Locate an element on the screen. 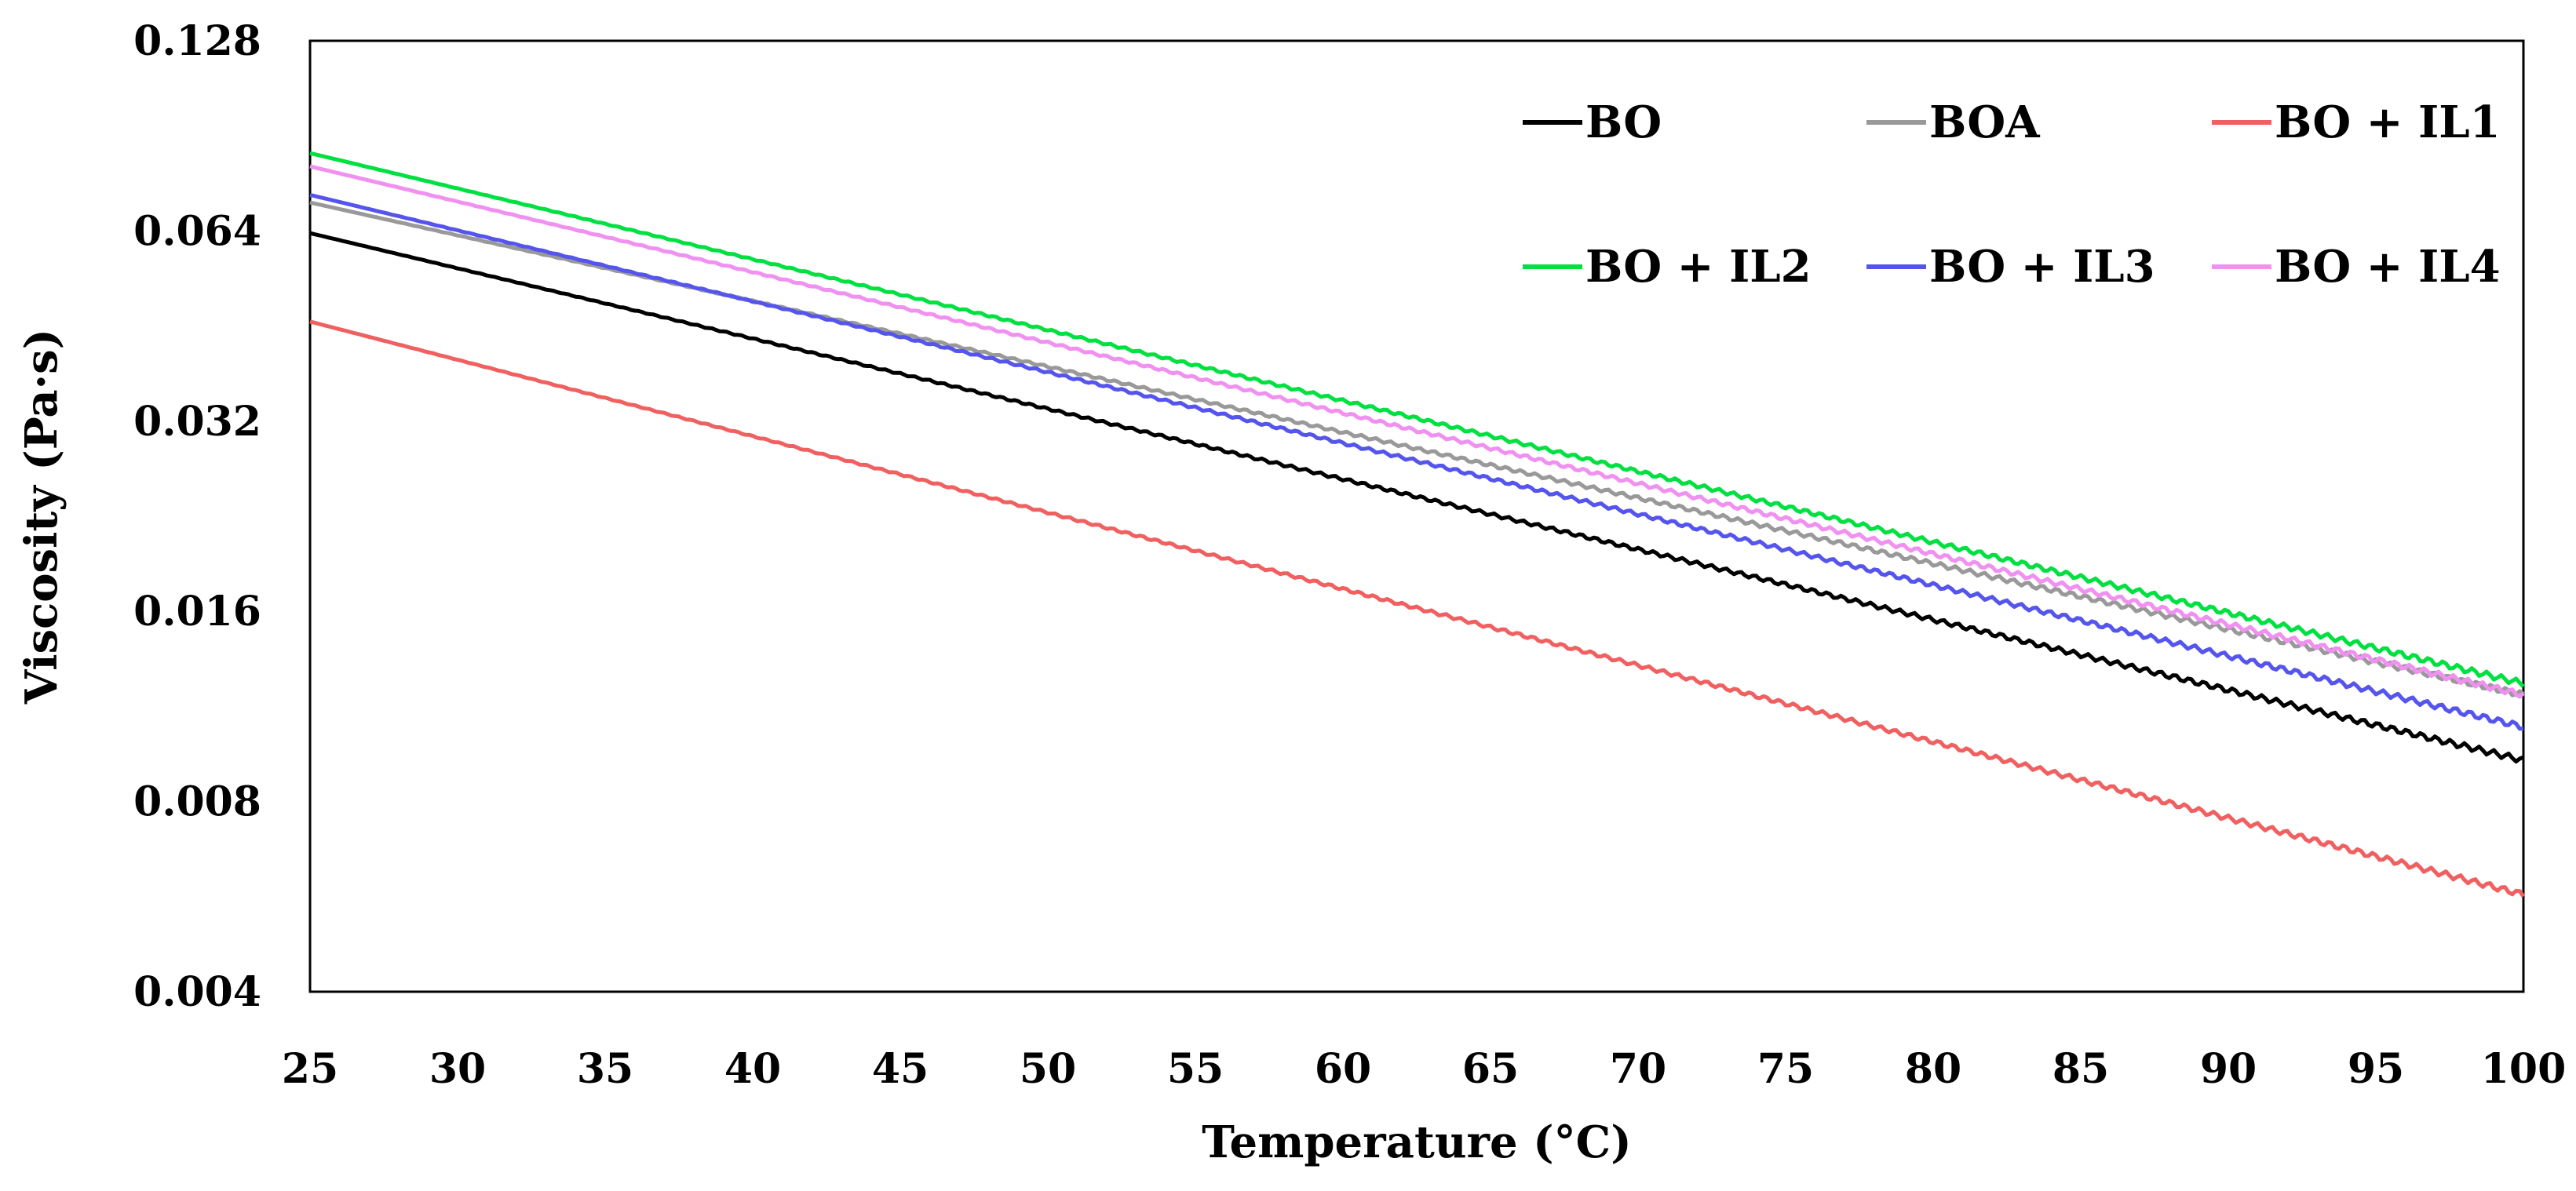 The height and width of the screenshot is (1191, 2576). x-tick-label: 100 is located at coordinates (2524, 1069).